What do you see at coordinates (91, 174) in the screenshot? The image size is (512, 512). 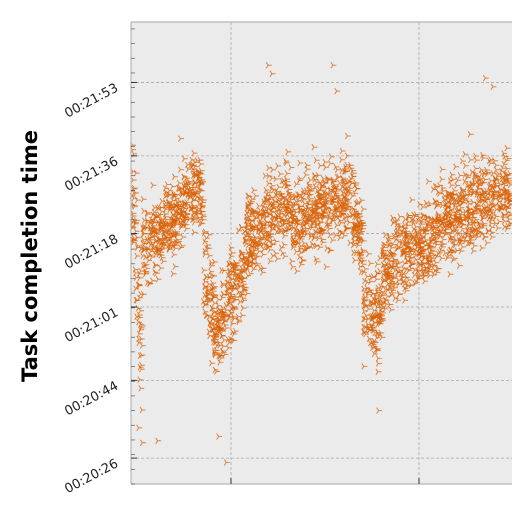 I see `y-tick-label: 00:21:36` at bounding box center [91, 174].